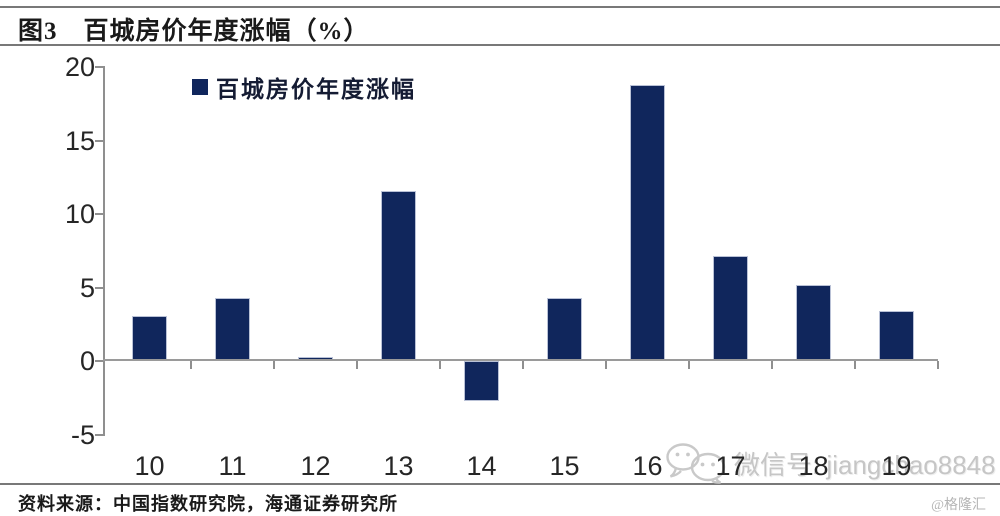 This screenshot has width=1000, height=516. Describe the element at coordinates (500, 484) in the screenshot. I see `bottom-divider` at that location.